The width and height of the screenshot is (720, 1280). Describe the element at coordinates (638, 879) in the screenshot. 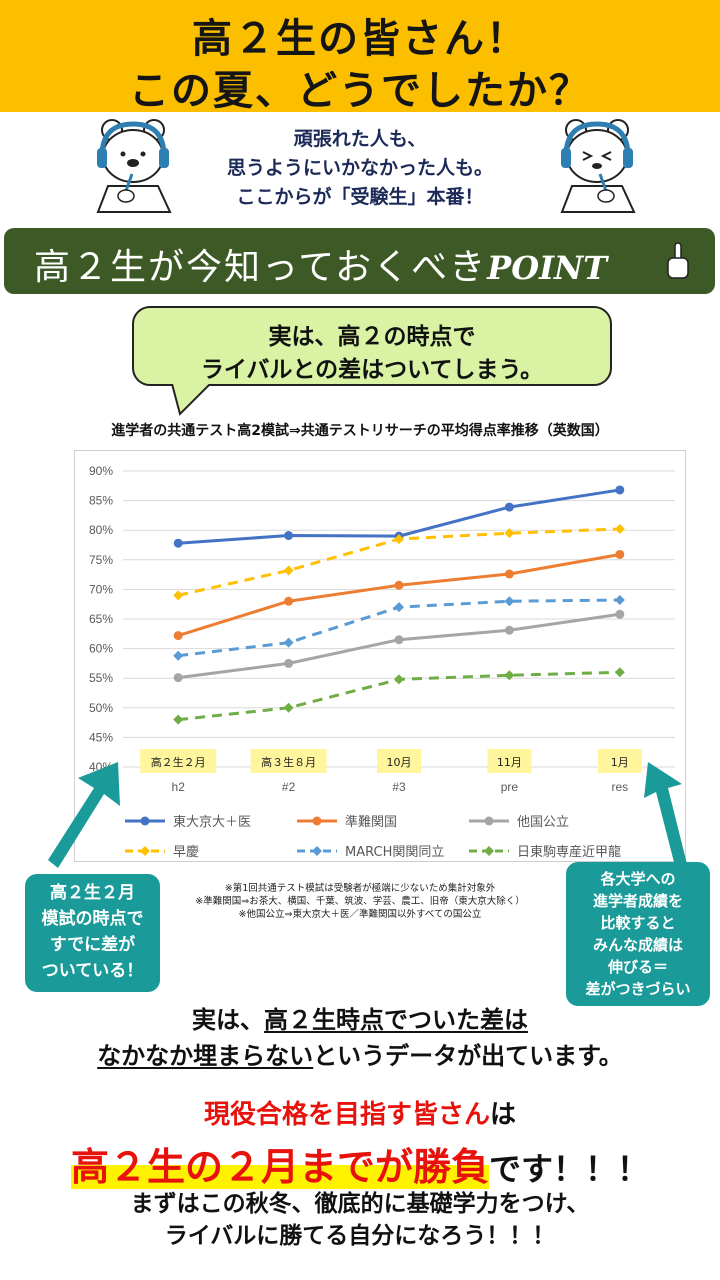

I see `callout-right-line-1: 各大学への` at that location.